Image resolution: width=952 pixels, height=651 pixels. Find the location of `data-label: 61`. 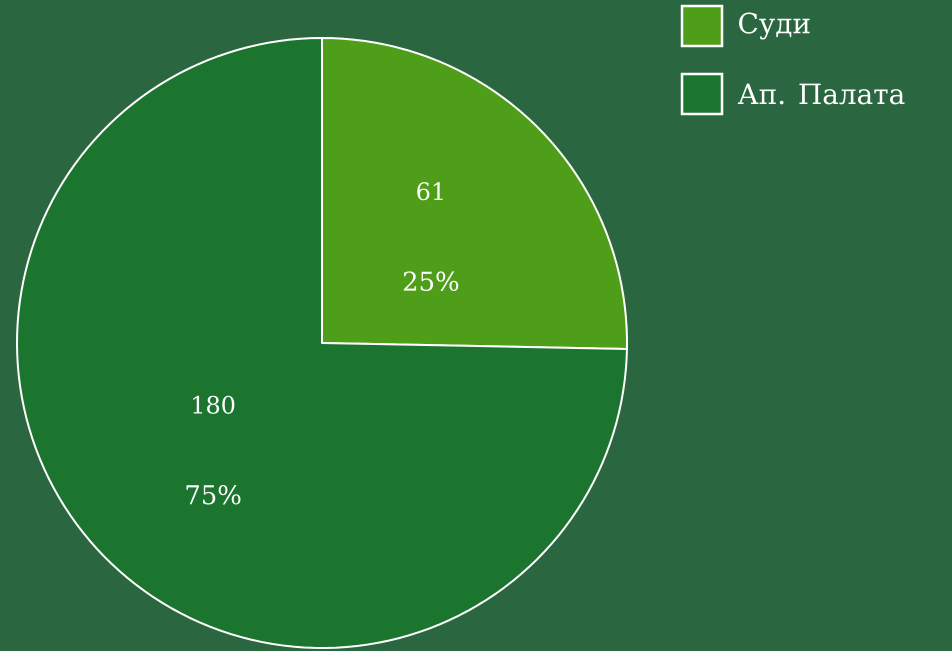

data-label: 61 is located at coordinates (430, 191).